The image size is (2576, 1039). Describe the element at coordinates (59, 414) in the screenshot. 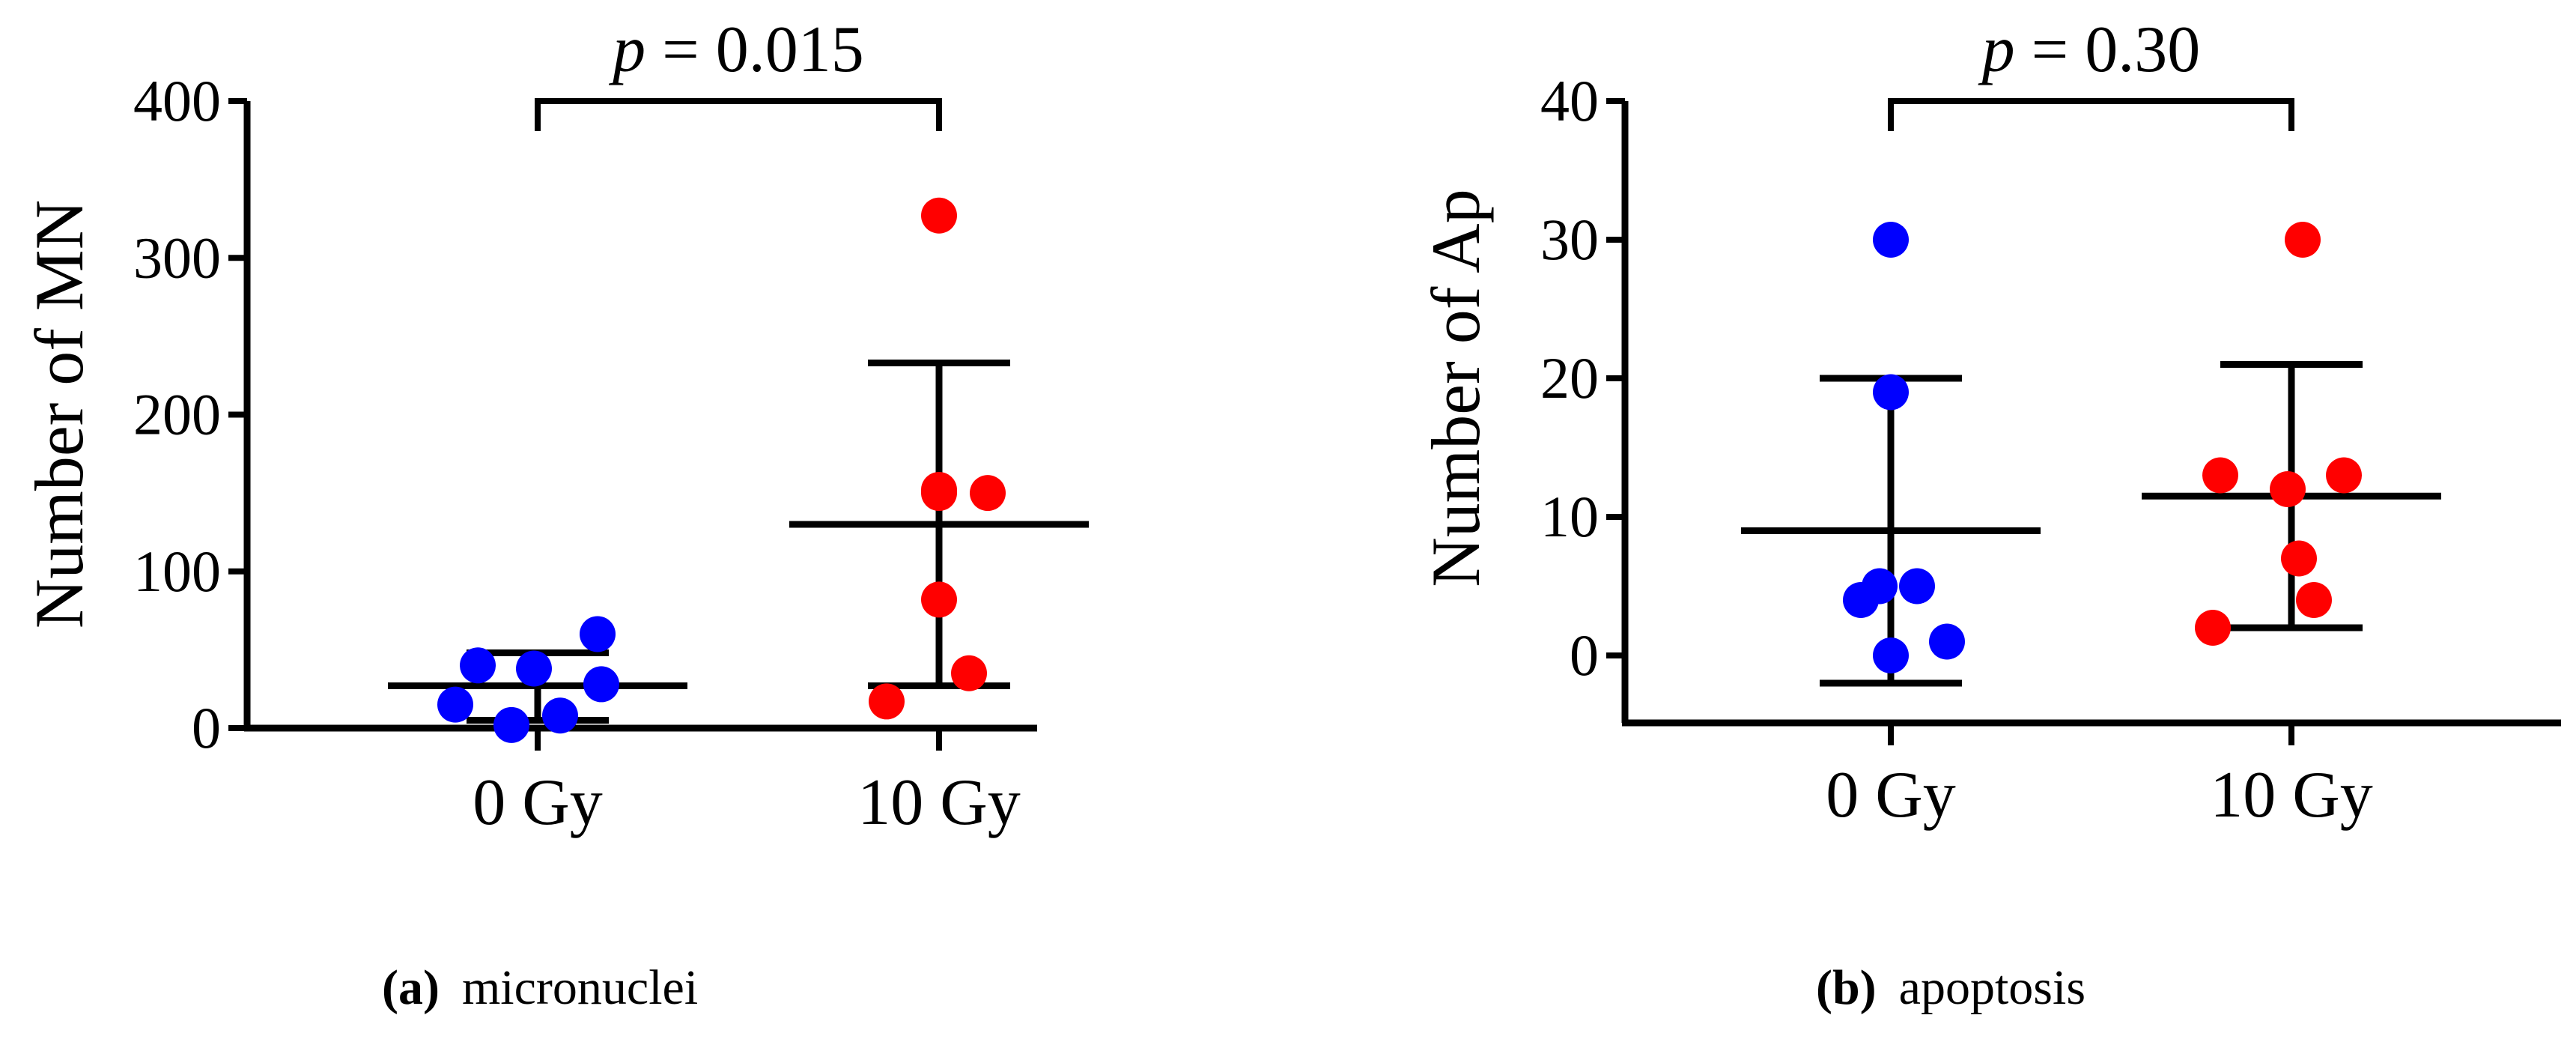

I see `y-axis-label: Number of MN` at that location.